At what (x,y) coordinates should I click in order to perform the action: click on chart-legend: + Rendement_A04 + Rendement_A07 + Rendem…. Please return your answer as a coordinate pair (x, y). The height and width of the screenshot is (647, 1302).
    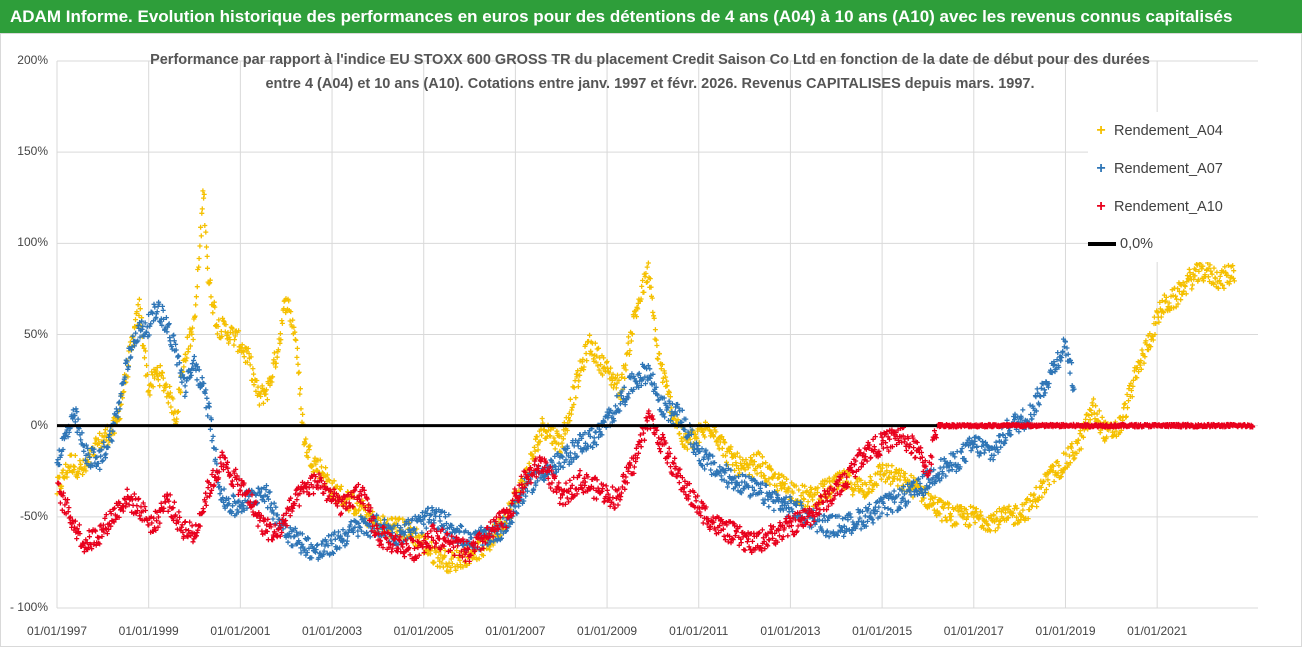
    Looking at the image, I should click on (1178, 187).